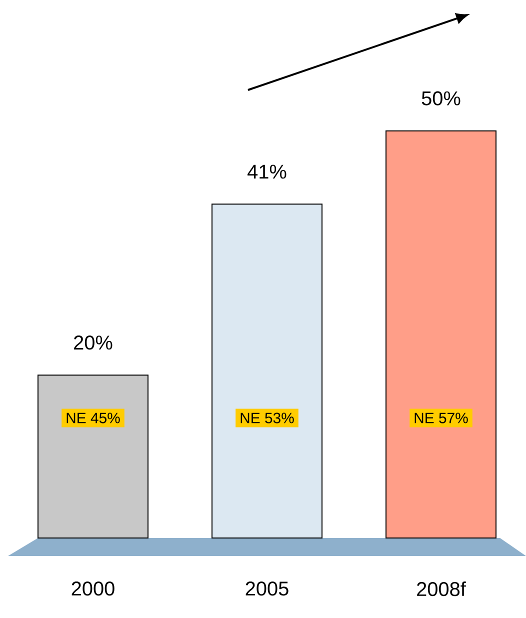 The image size is (526, 618). I want to click on x-tick-label: 2008f, so click(441, 589).